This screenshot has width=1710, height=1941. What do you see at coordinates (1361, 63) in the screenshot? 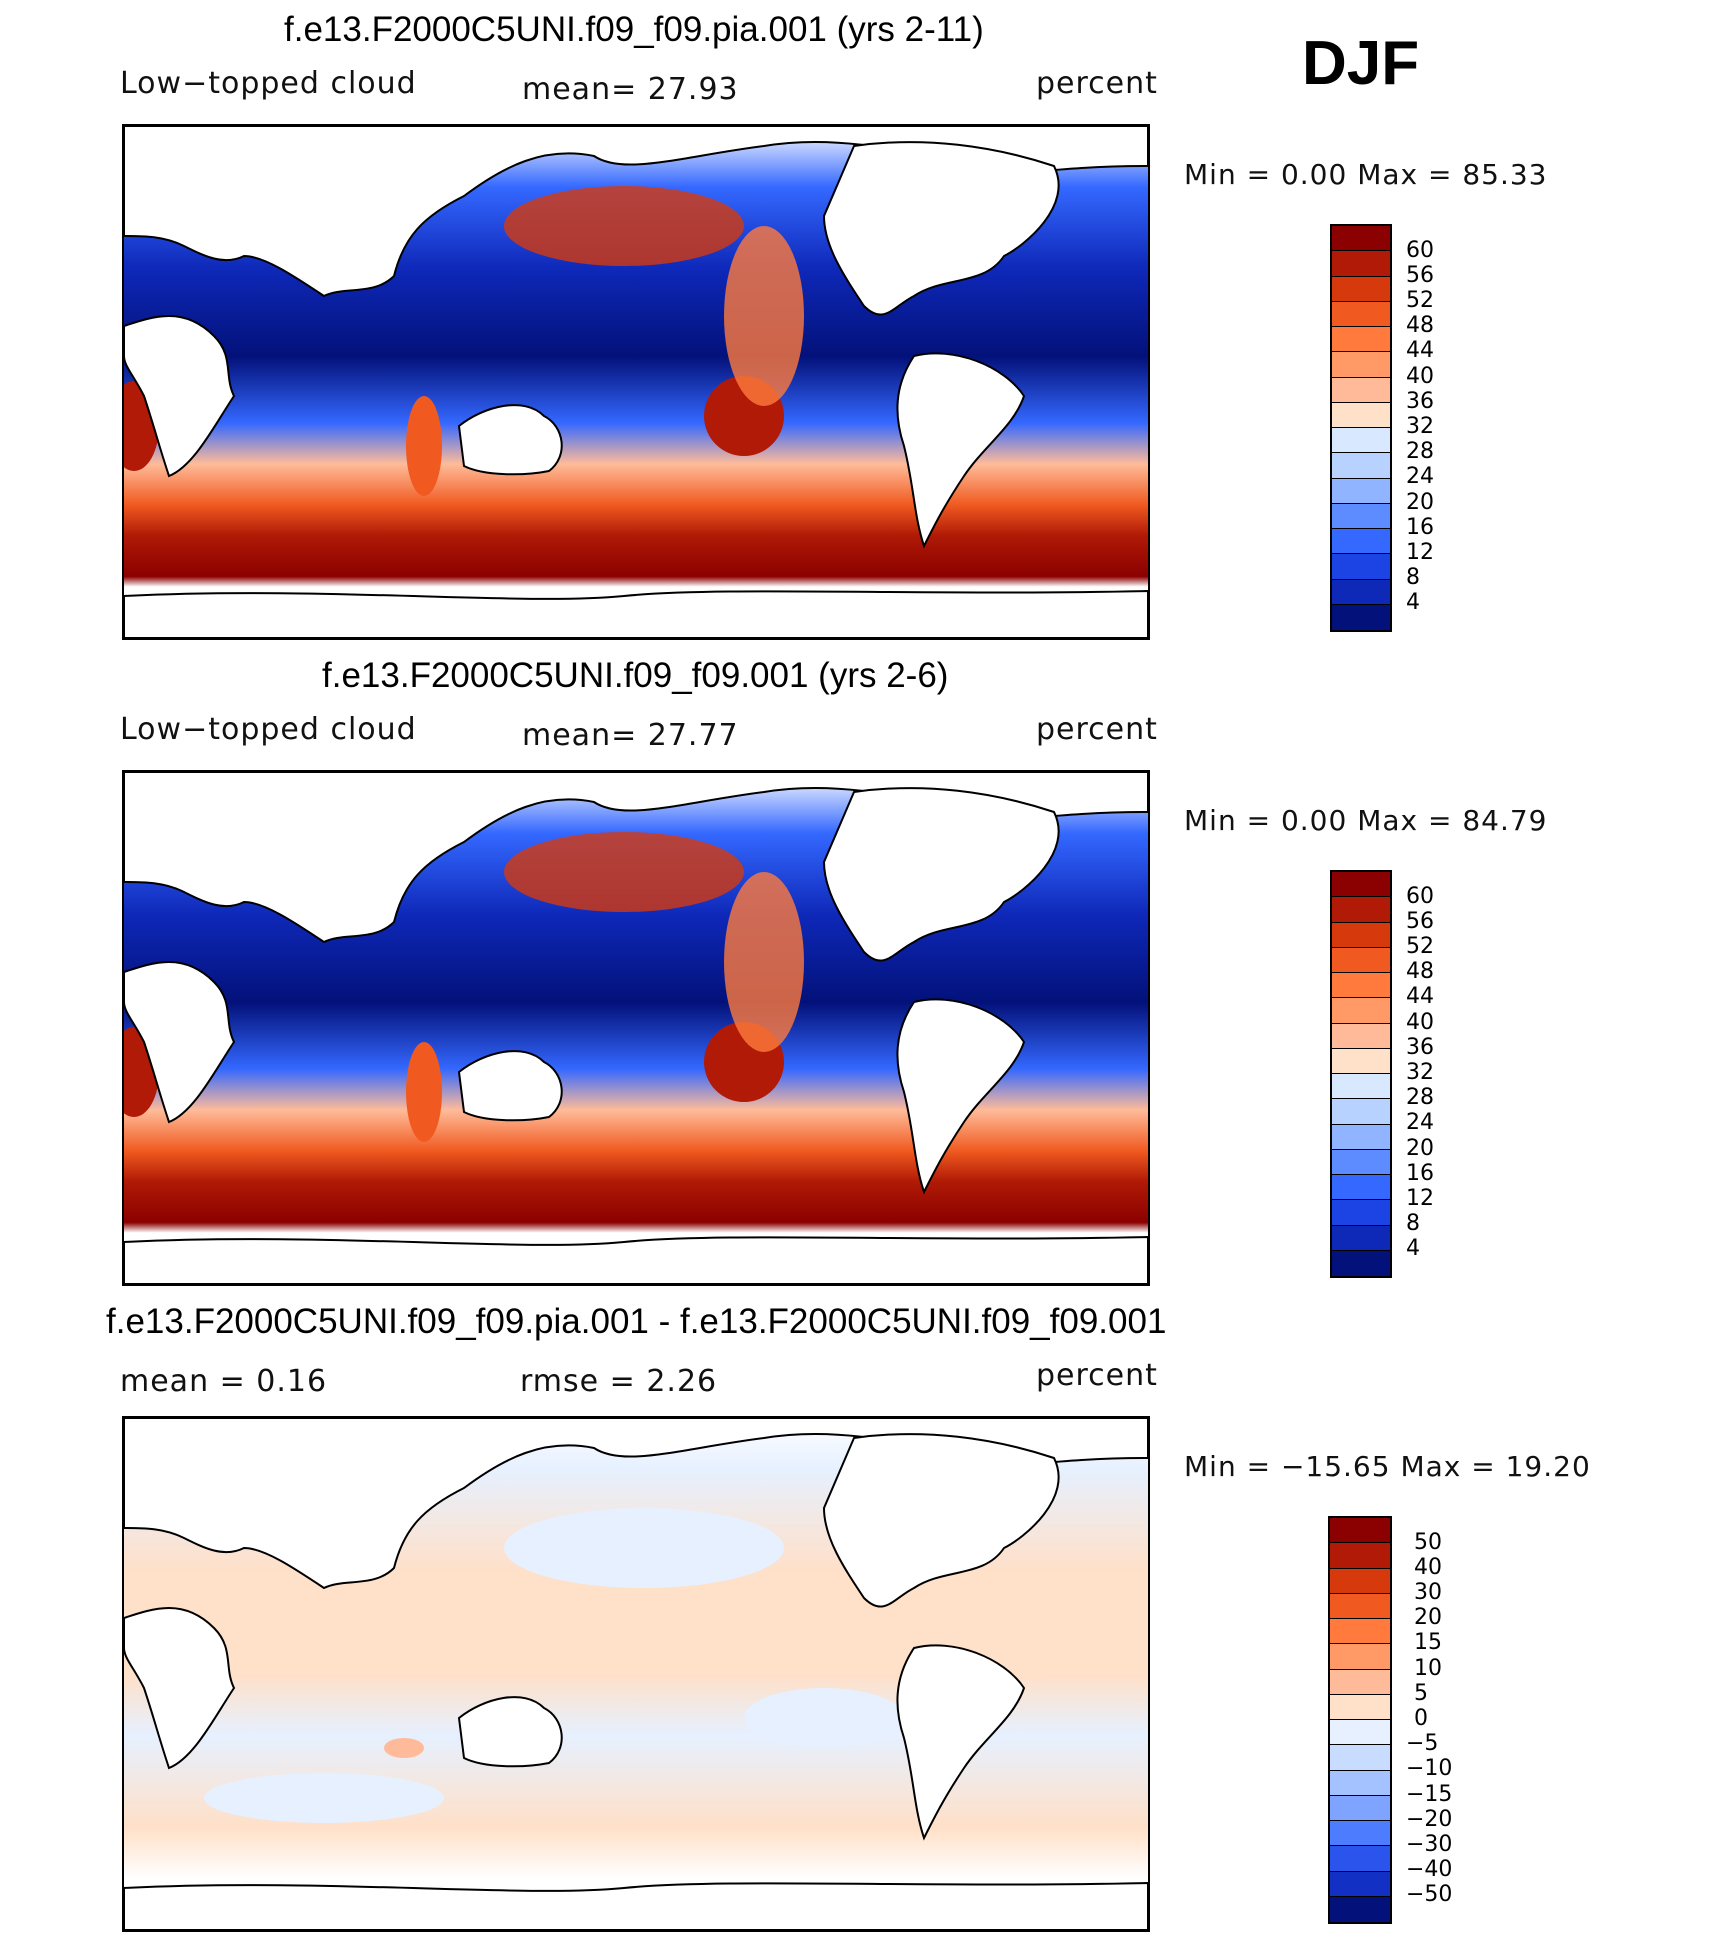
I see `season-label: DJF` at bounding box center [1361, 63].